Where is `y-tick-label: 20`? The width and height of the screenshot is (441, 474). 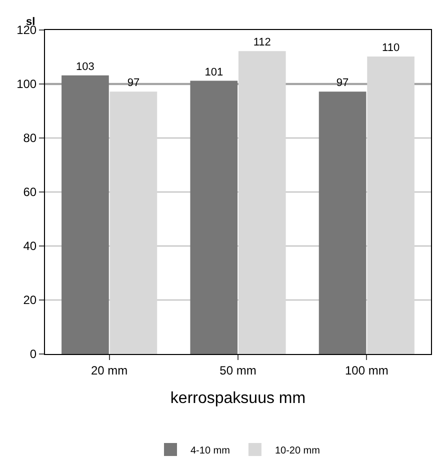 y-tick-label: 20 is located at coordinates (30, 300).